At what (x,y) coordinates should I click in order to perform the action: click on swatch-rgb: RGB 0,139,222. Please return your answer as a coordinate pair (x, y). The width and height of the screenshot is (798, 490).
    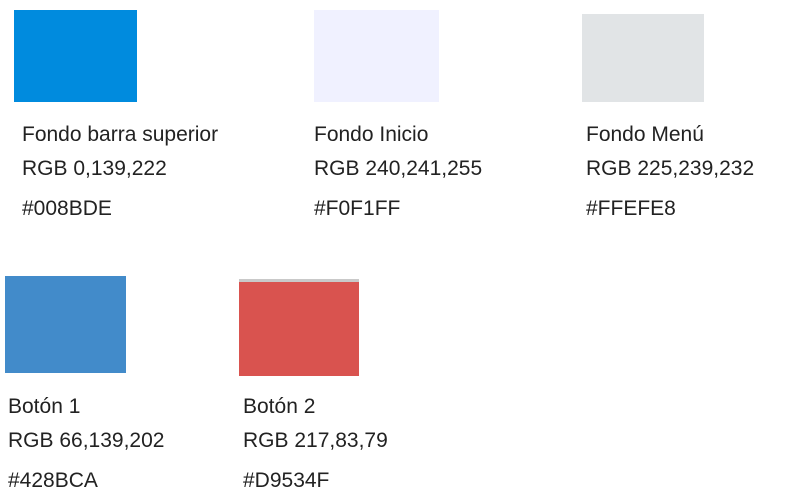
    Looking at the image, I should click on (94, 168).